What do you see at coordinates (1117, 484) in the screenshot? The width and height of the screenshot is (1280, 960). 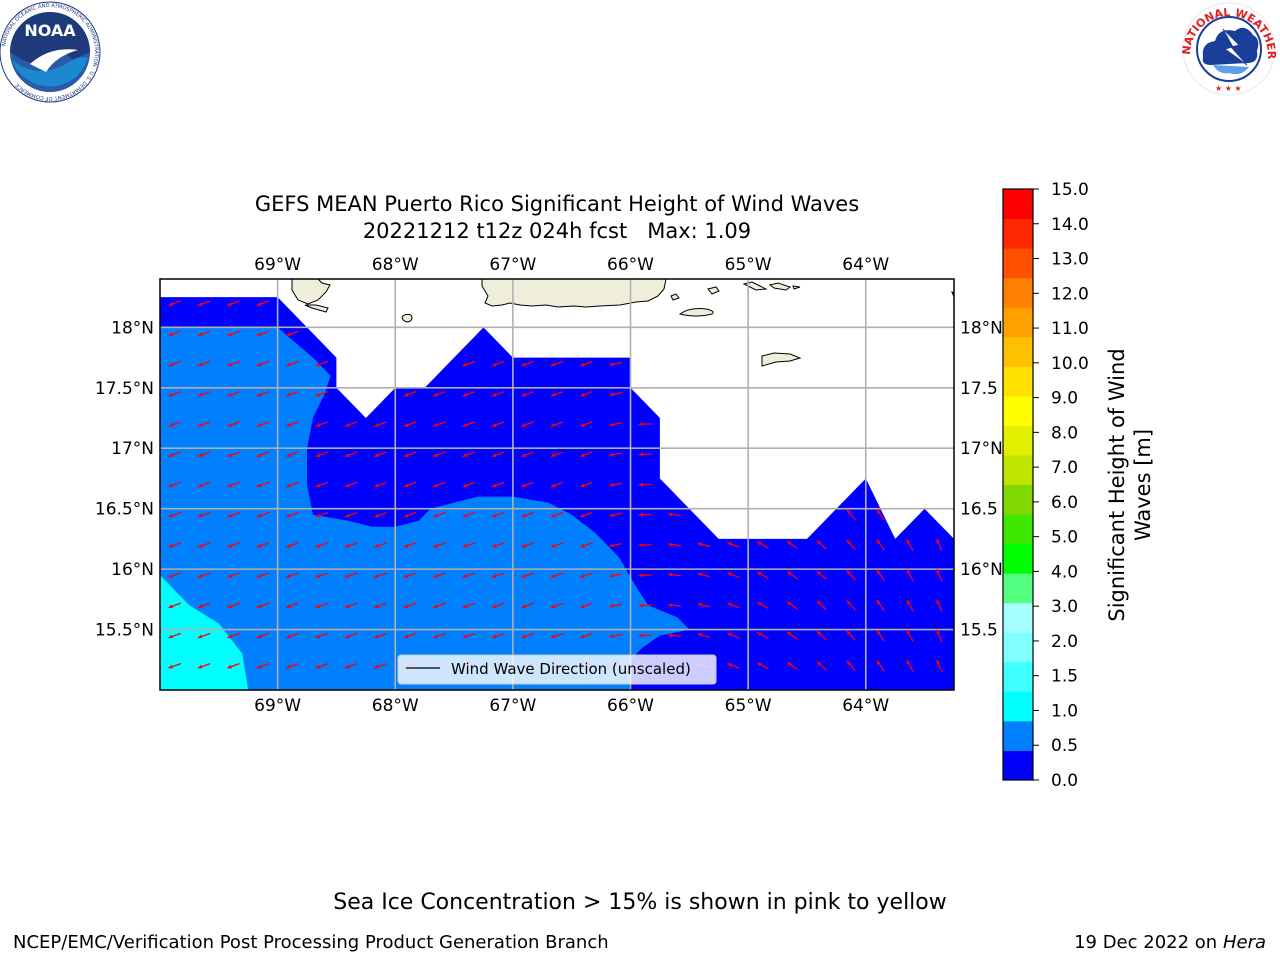 I see `colorbar-label-line-1: Significant Height of Wind` at bounding box center [1117, 484].